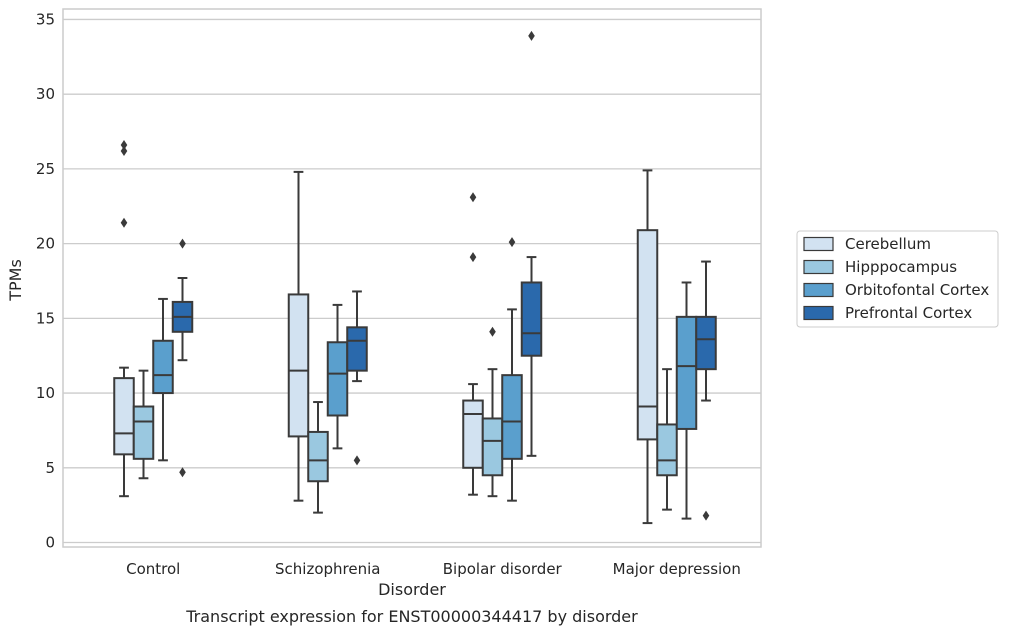  Describe the element at coordinates (888, 244) in the screenshot. I see `legend-label: Cerebellum` at that location.